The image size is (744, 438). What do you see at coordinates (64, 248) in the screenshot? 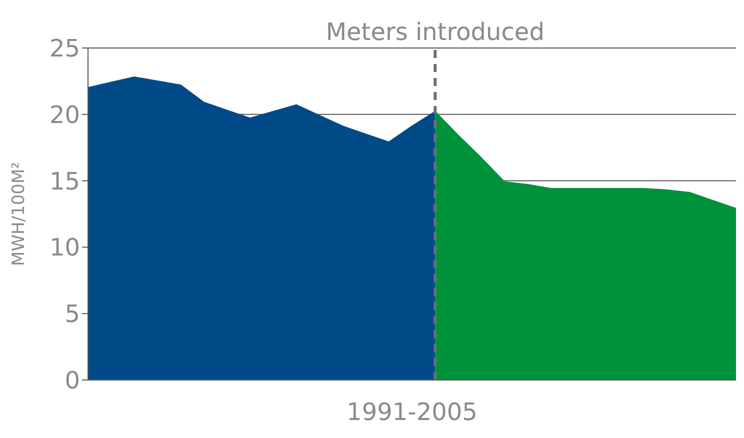
I see `y-tick-label: 10` at bounding box center [64, 248].